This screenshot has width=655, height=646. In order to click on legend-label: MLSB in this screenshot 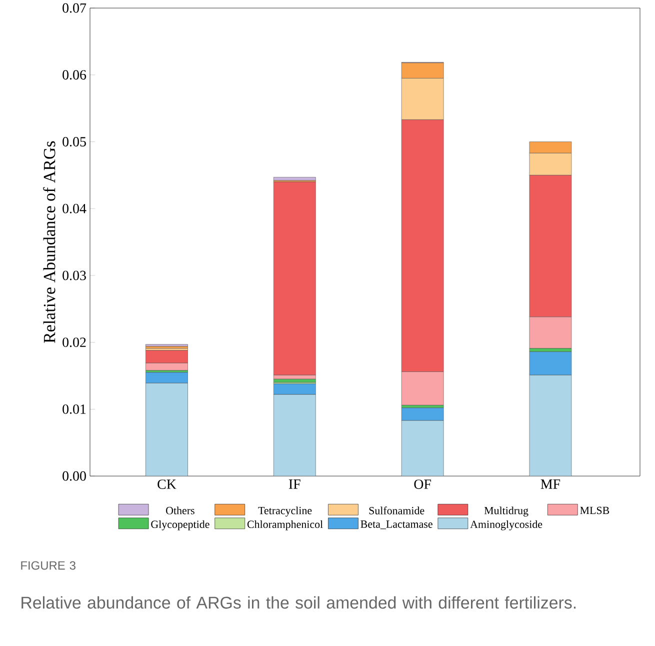, I will do `click(595, 510)`.